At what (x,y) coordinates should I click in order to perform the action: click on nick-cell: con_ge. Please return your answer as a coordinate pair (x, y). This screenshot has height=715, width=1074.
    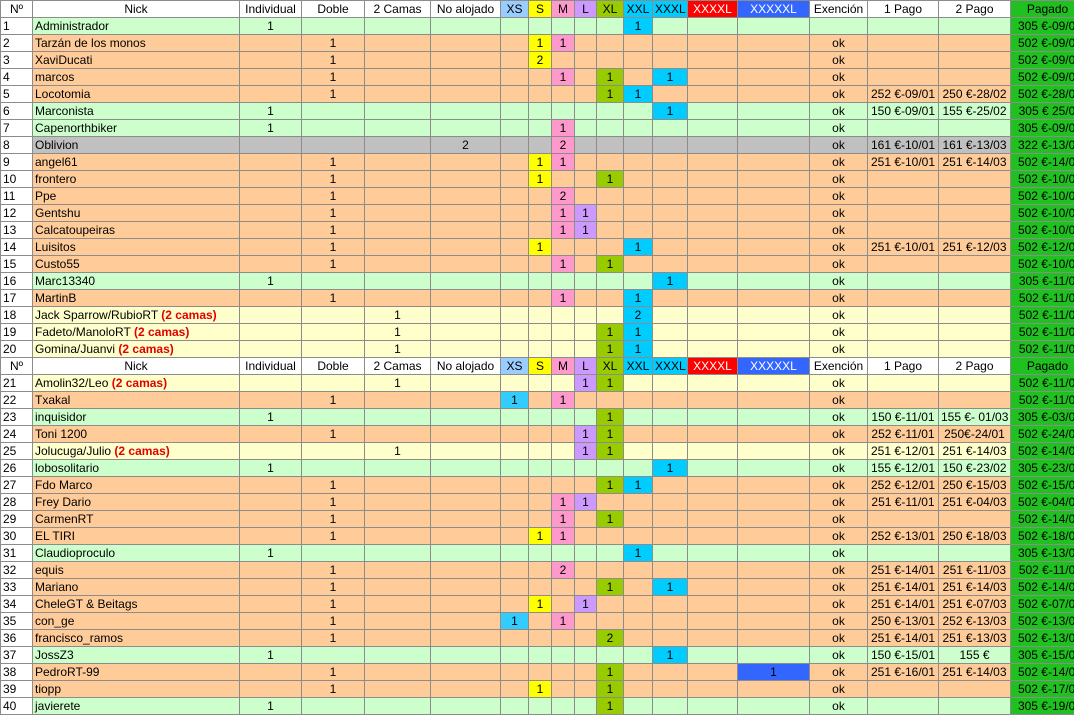
    Looking at the image, I should click on (136, 621).